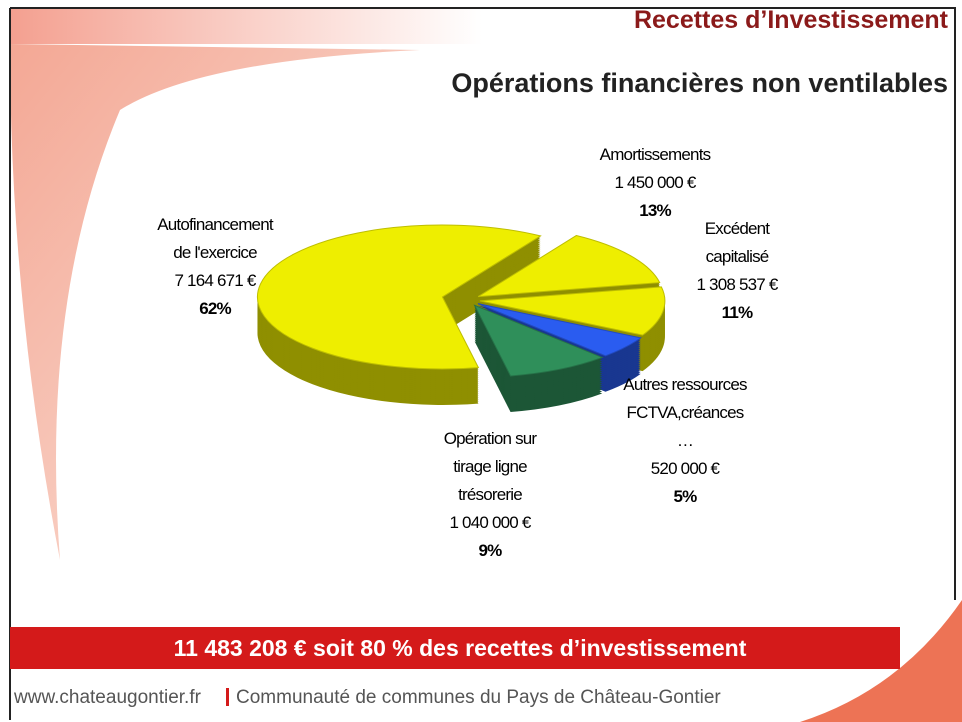 The width and height of the screenshot is (962, 722). I want to click on separator, so click(227, 697).